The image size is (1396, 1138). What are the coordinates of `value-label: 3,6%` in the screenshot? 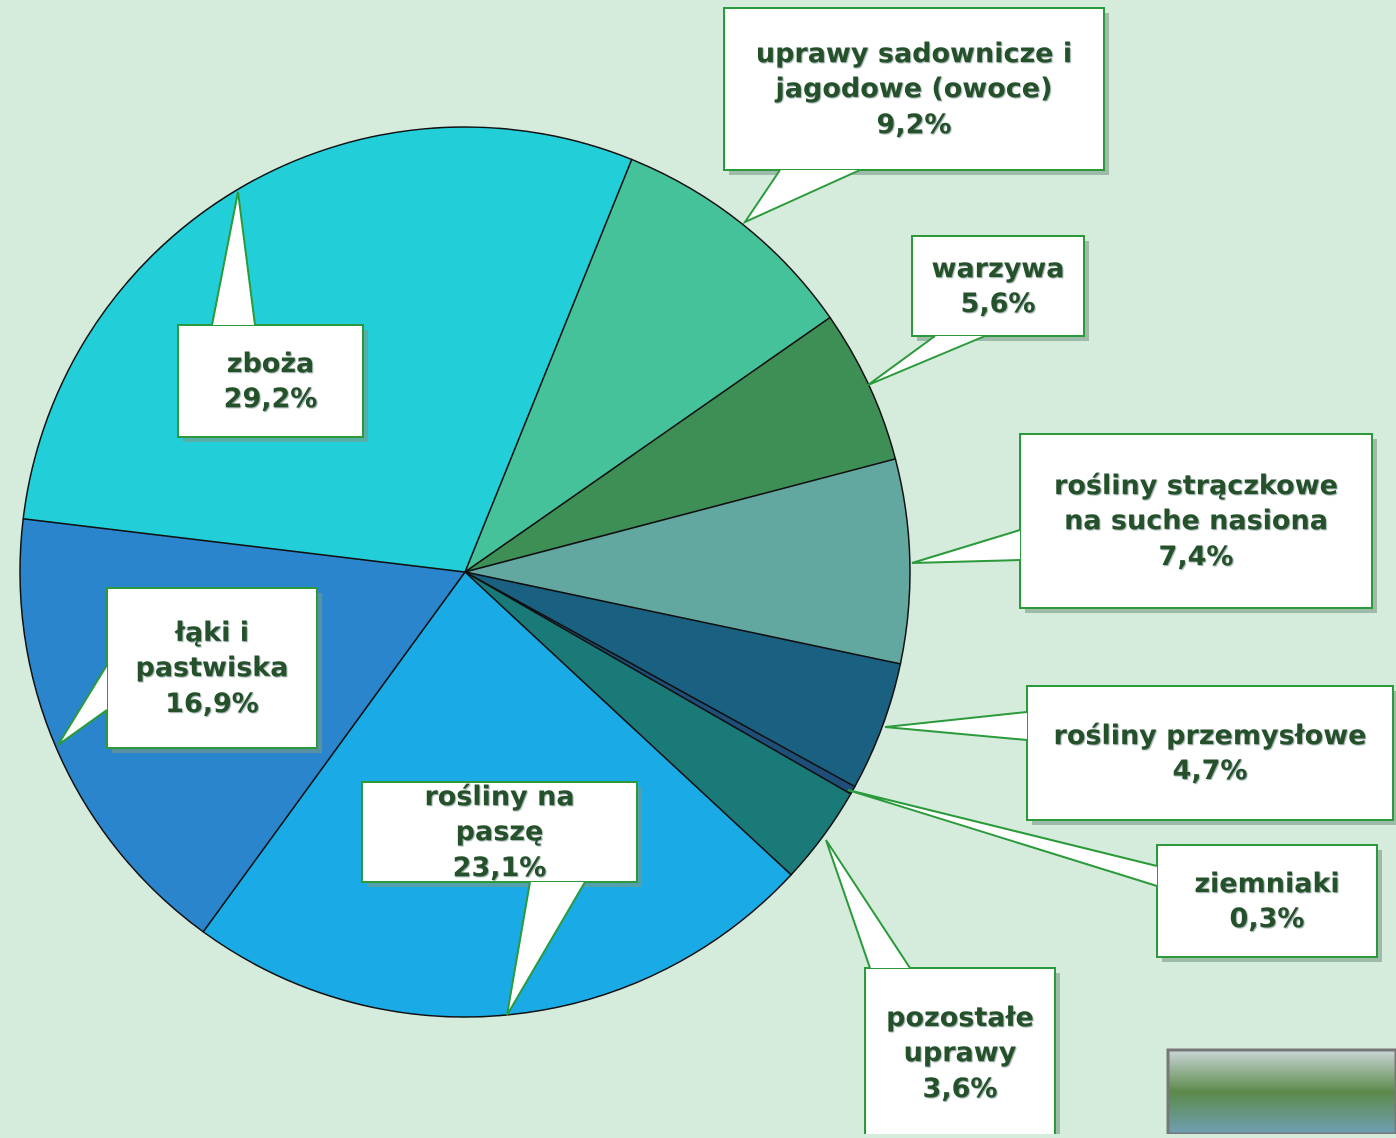 It's located at (960, 1088).